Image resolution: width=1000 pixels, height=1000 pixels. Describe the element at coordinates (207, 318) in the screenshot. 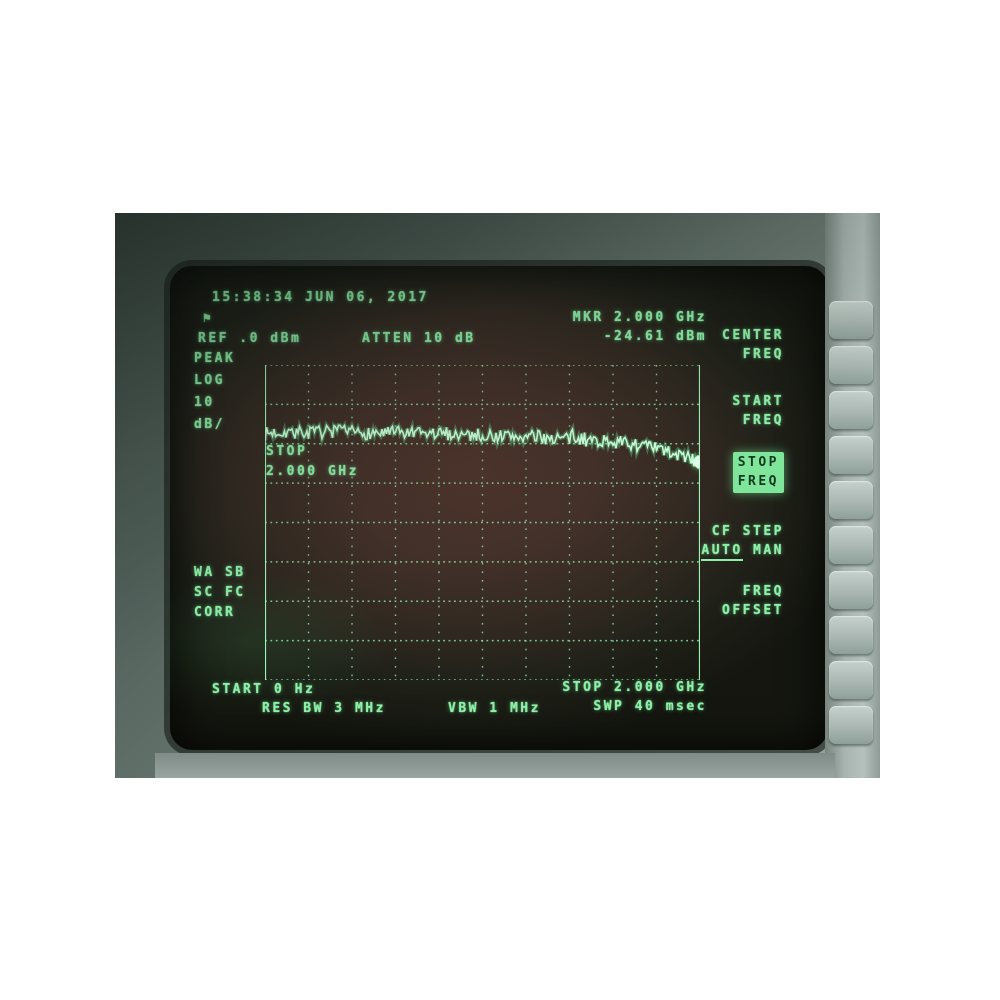

I see `annunciator-flag-icon: ⚑` at that location.